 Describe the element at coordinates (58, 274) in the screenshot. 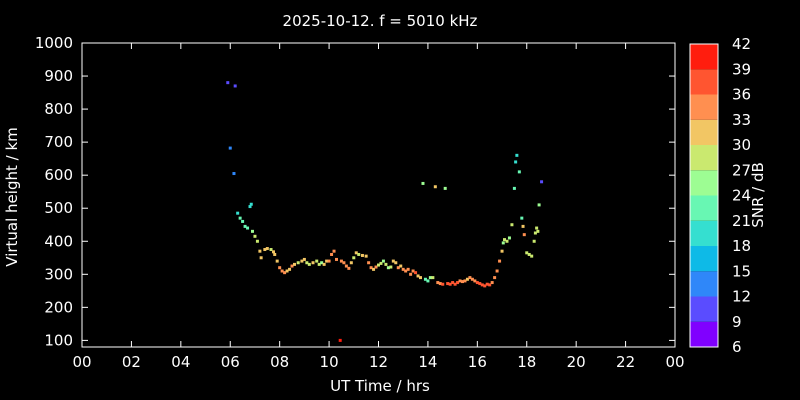

I see `y-tick-label: 300` at that location.